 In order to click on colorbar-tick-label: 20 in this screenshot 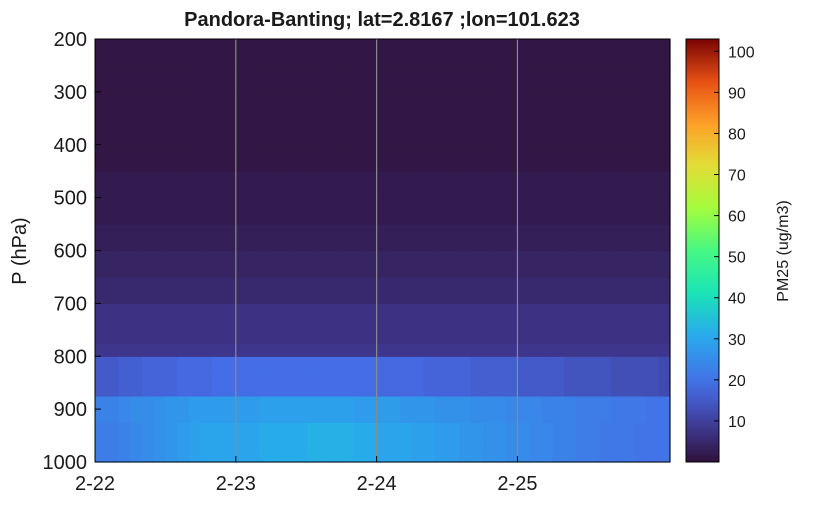, I will do `click(737, 381)`.